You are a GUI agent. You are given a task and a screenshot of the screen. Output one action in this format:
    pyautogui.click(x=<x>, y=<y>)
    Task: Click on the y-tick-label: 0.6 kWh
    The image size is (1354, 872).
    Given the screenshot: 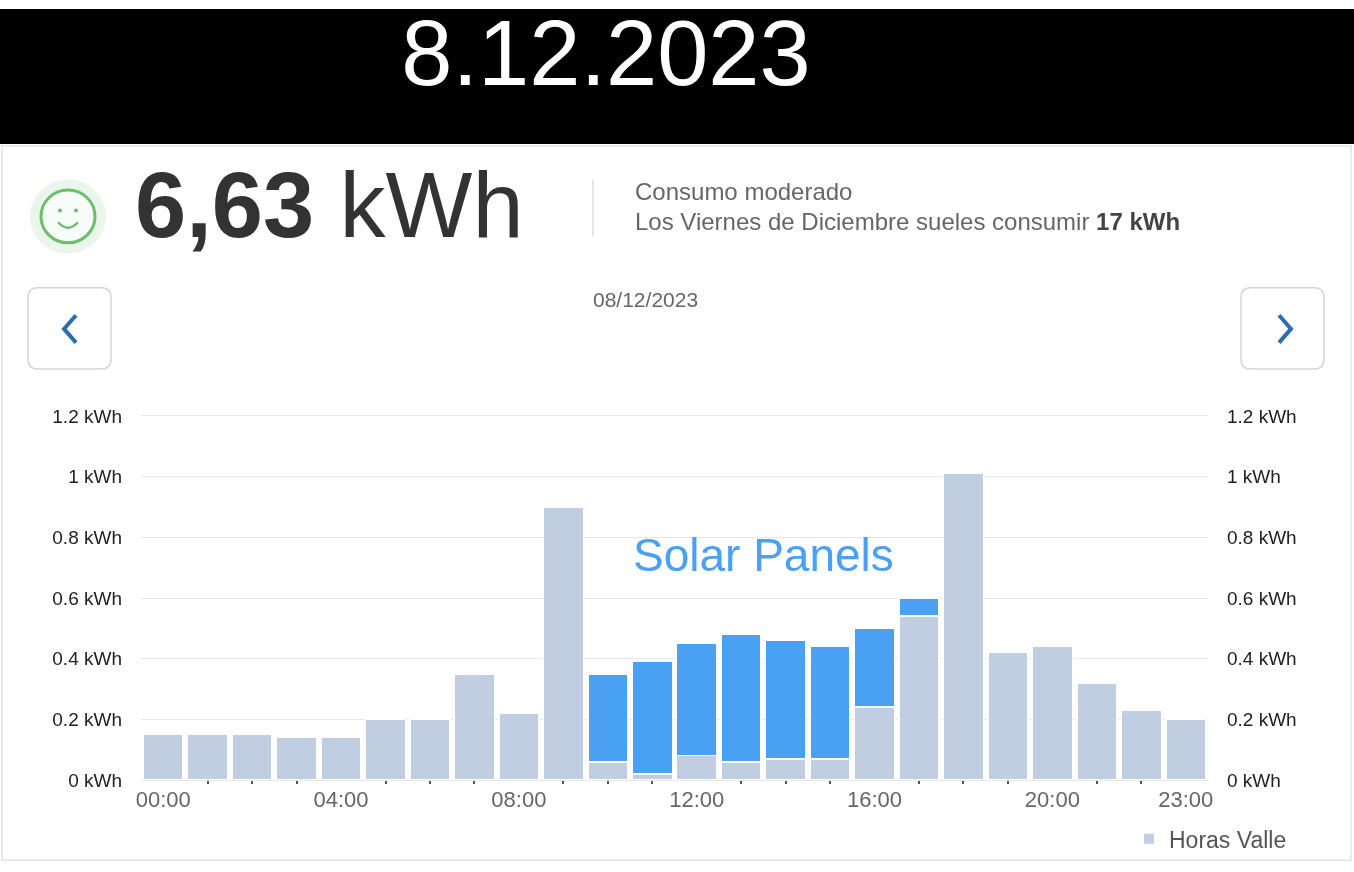 What is the action you would take?
    pyautogui.click(x=87, y=598)
    